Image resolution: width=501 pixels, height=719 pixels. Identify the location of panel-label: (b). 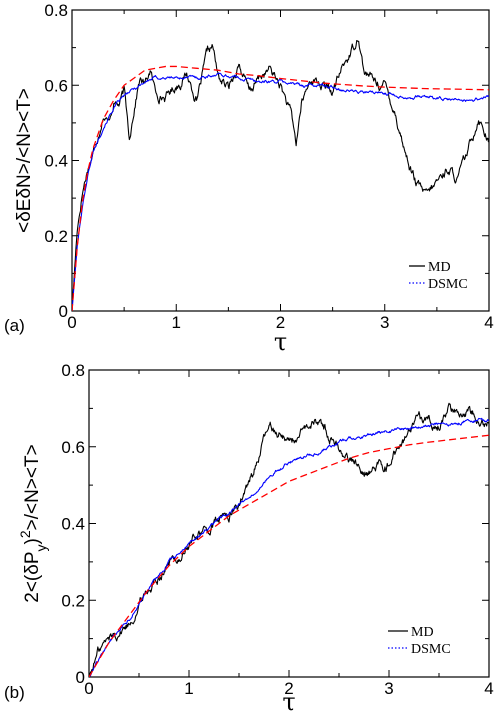
(14, 692).